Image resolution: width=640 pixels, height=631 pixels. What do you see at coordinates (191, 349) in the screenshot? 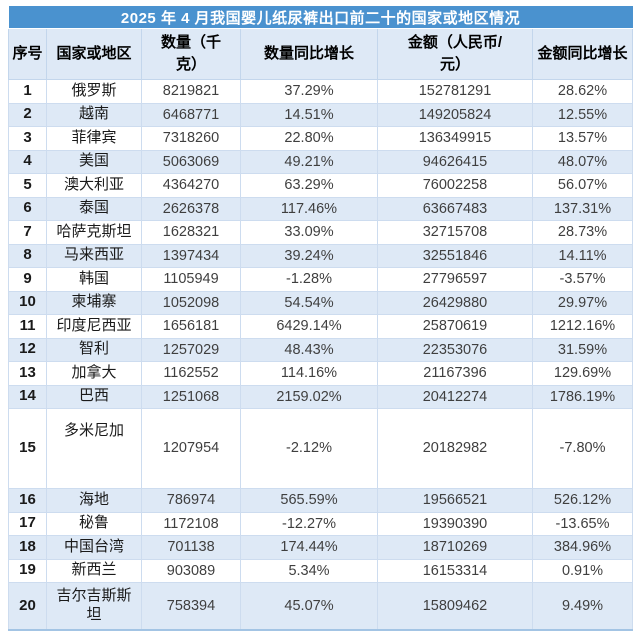
I see `quantity-kg-cell: 1257029` at bounding box center [191, 349].